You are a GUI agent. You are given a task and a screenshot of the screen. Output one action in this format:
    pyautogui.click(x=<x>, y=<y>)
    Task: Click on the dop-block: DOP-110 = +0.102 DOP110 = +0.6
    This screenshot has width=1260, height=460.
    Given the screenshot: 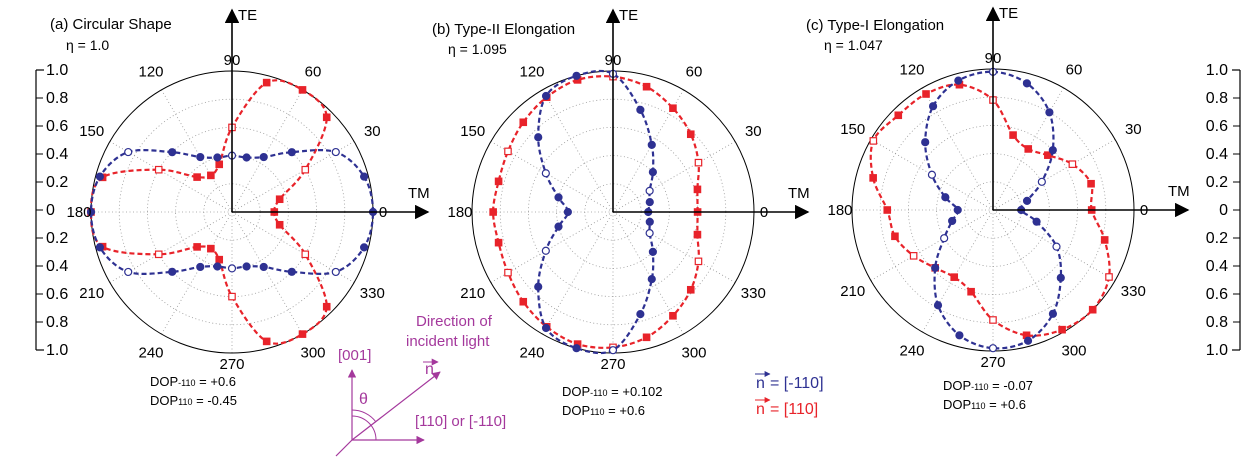 What is the action you would take?
    pyautogui.click(x=612, y=401)
    